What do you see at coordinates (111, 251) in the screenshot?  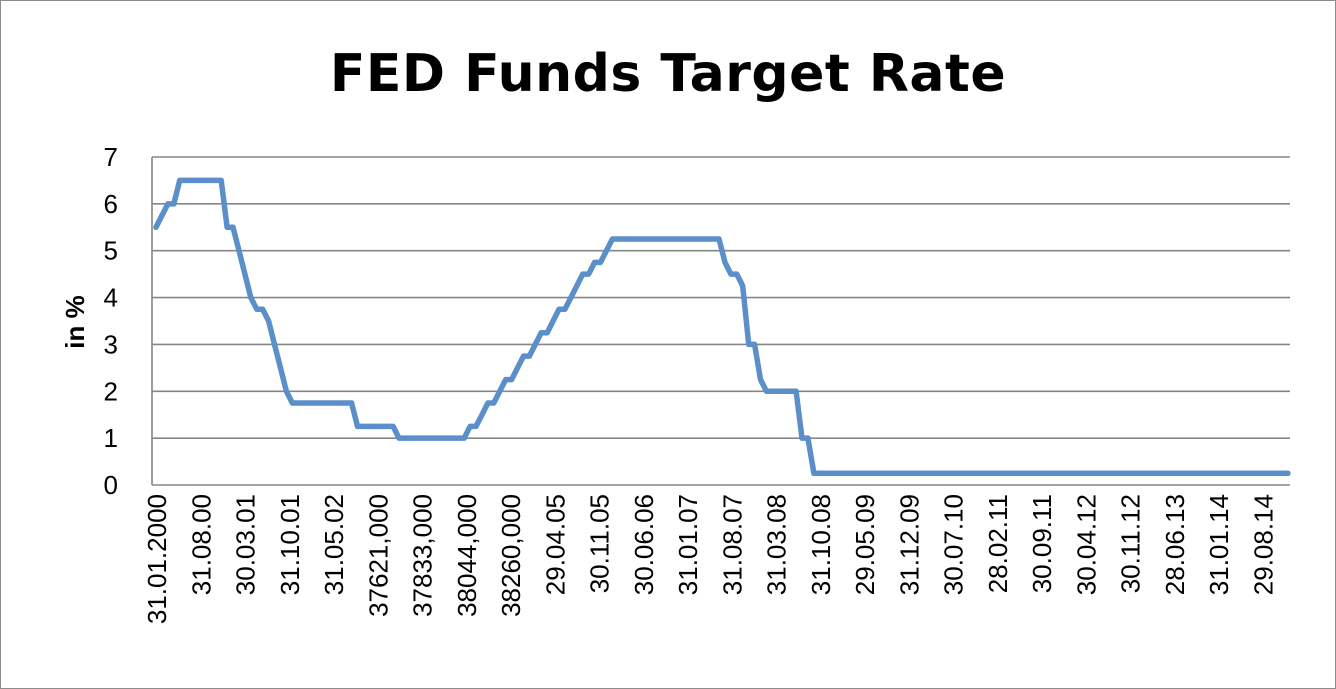 I see `y-tick-label-5: 5` at bounding box center [111, 251].